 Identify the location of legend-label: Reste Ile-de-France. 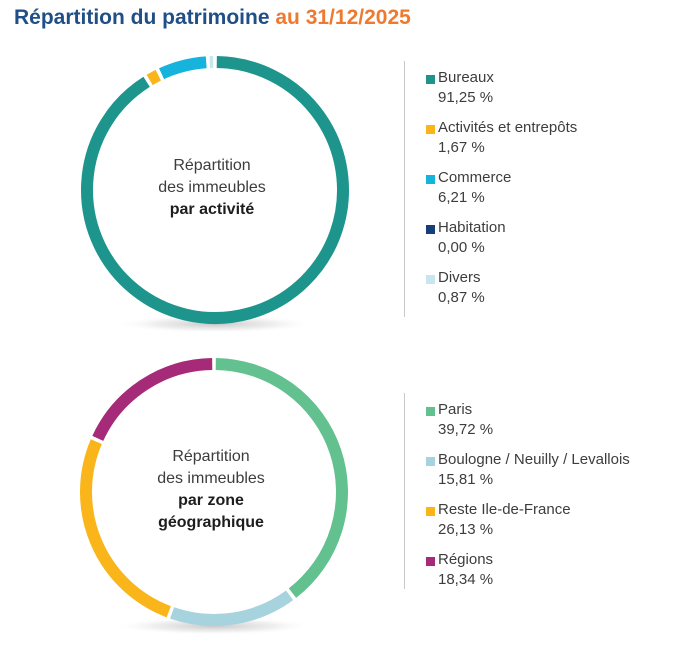
(504, 509).